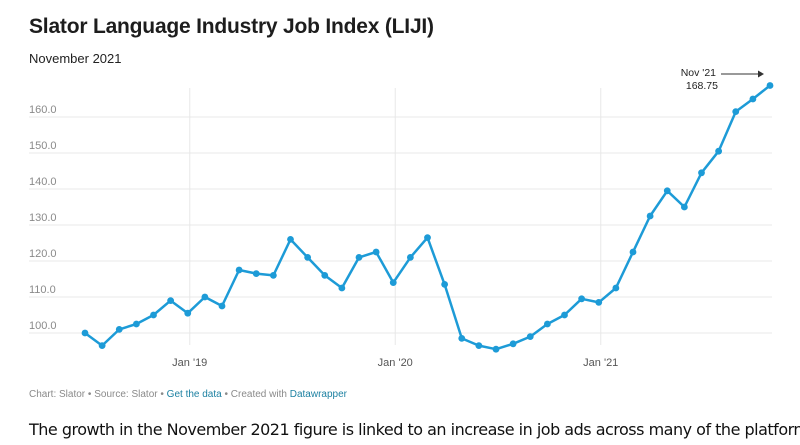 The height and width of the screenshot is (445, 800). What do you see at coordinates (761, 74) in the screenshot?
I see `annotation-arrowhead` at bounding box center [761, 74].